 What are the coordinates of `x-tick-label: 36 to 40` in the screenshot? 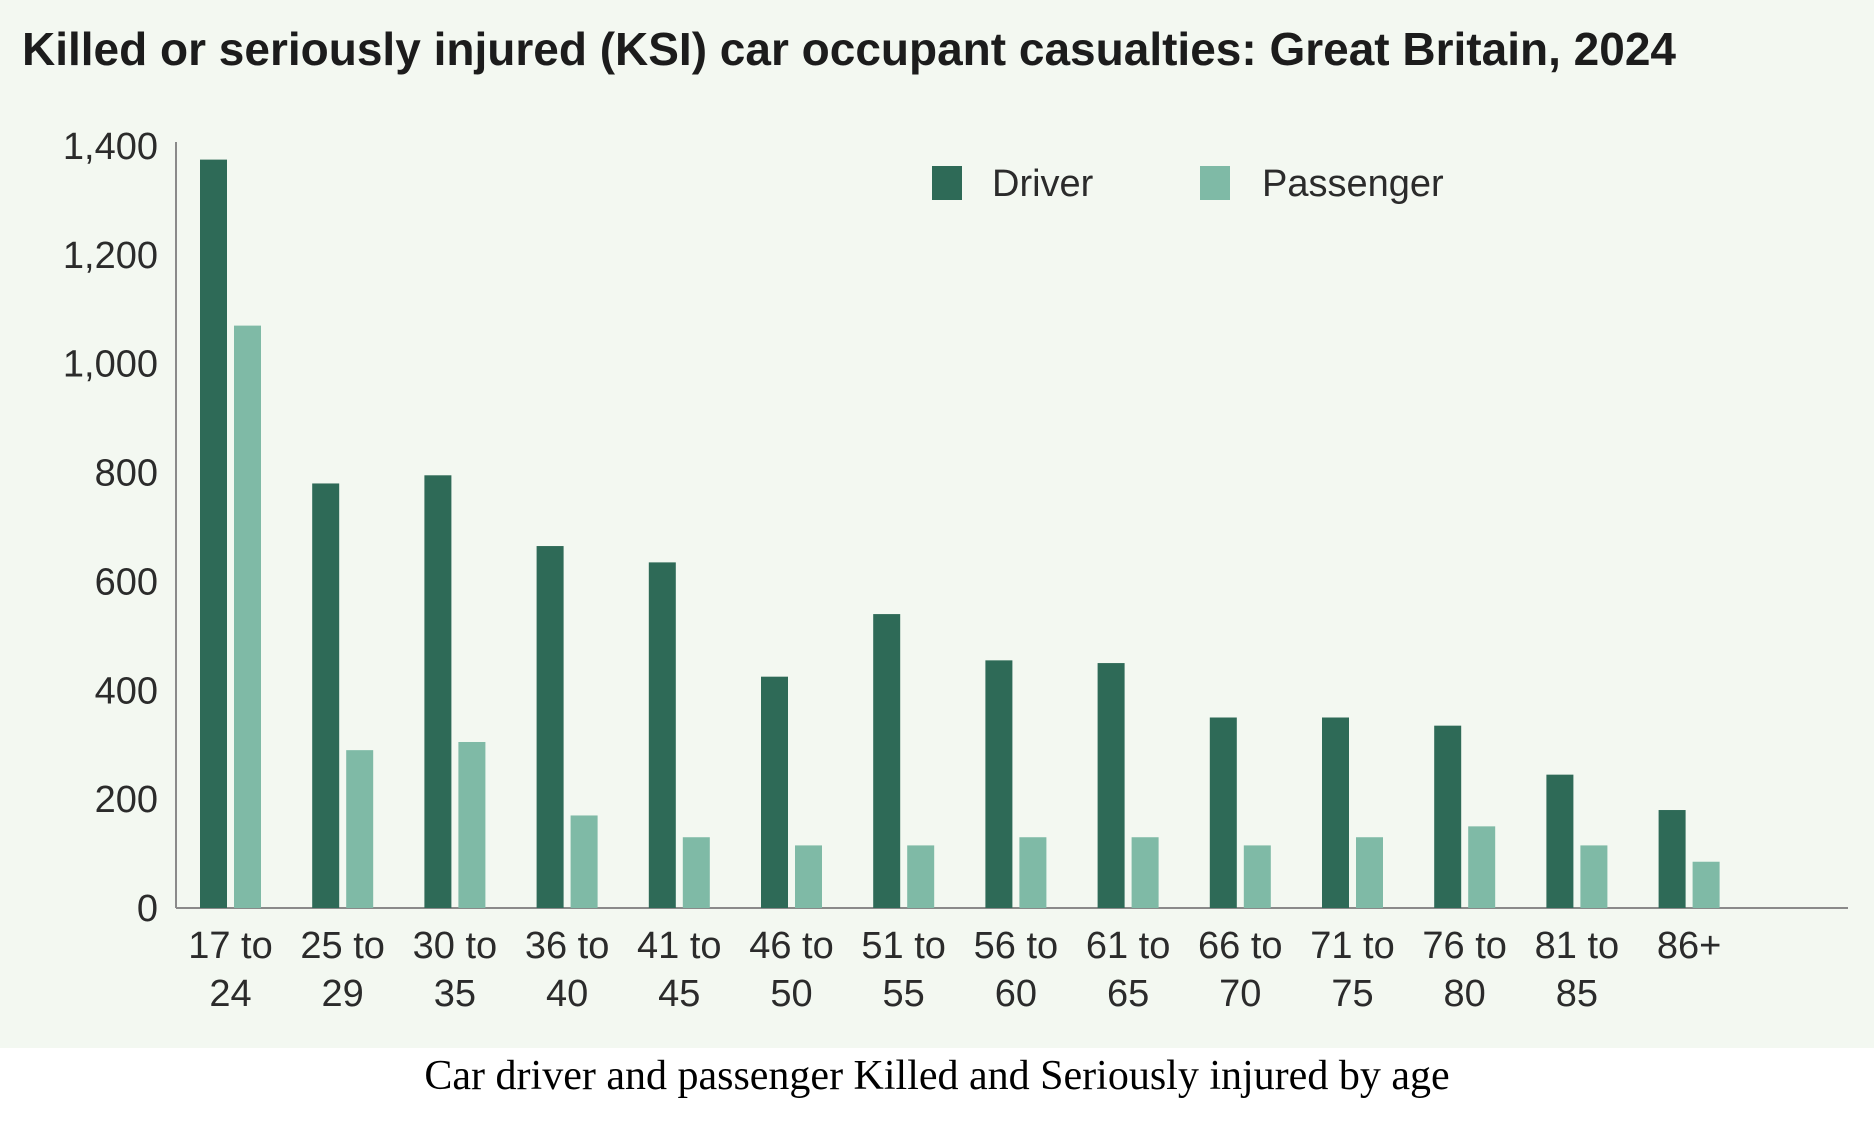 It's located at (567, 970).